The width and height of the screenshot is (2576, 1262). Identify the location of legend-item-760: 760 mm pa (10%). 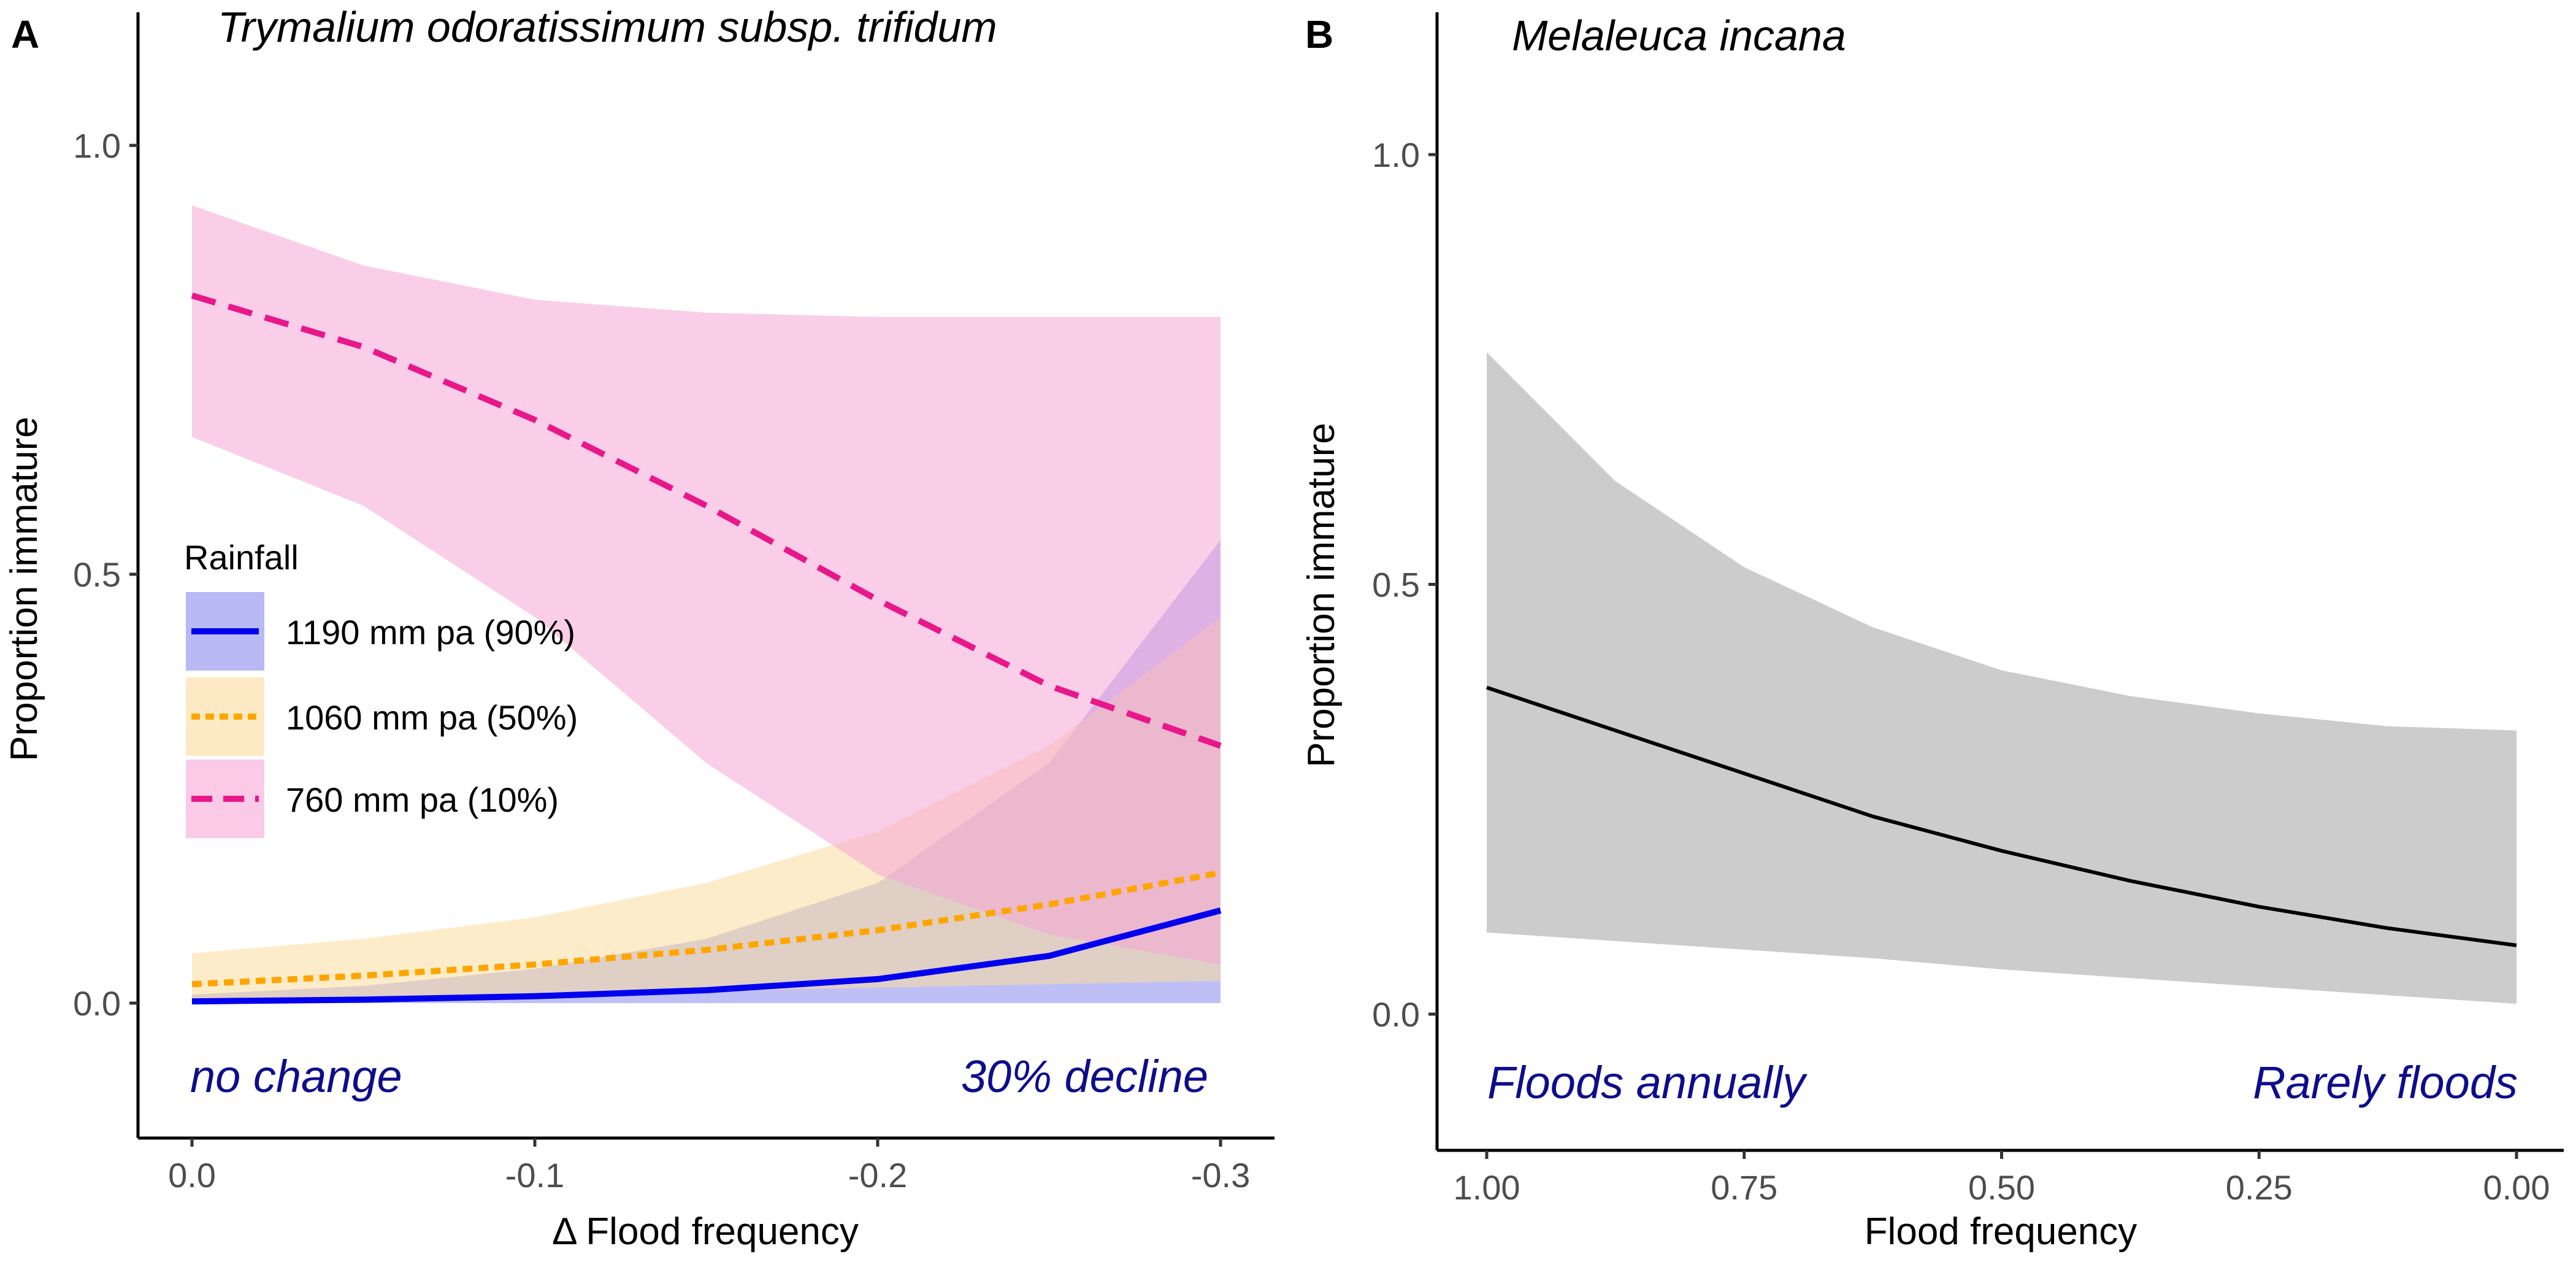
(372, 799).